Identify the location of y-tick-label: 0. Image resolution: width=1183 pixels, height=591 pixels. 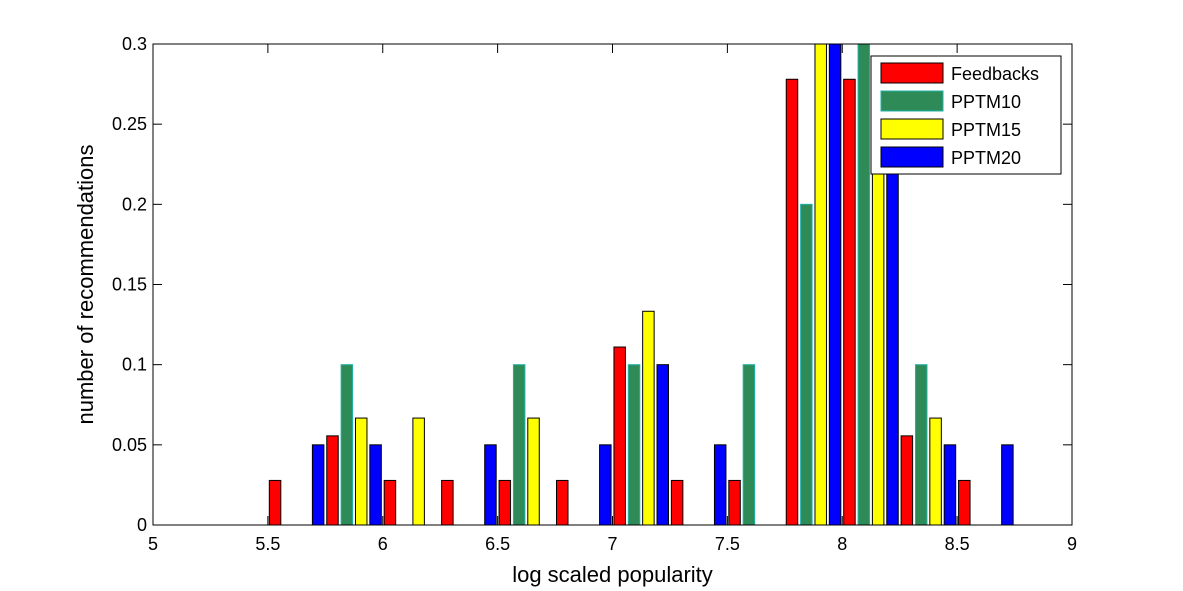
(142, 525).